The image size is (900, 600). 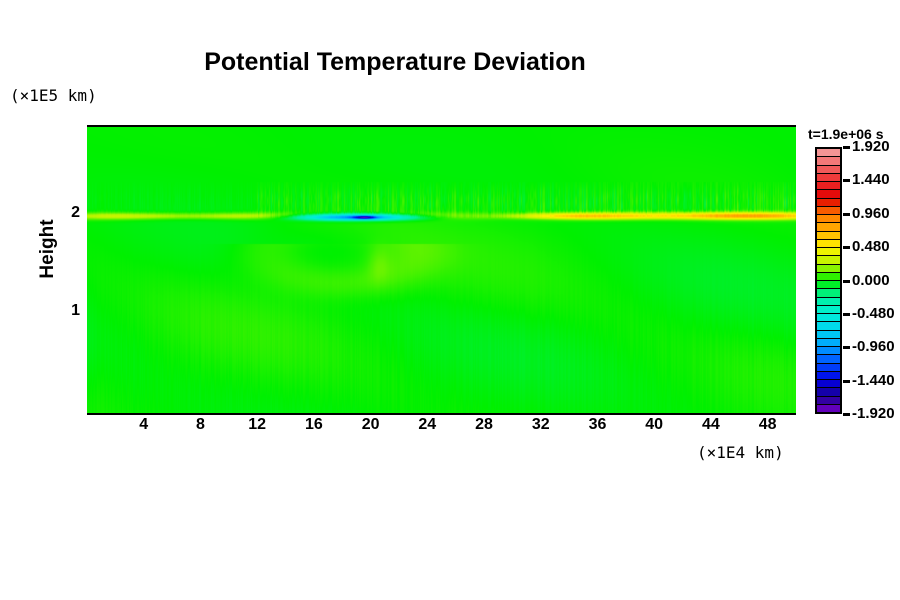 I want to click on colorbar-tick-label: 0.960, so click(x=871, y=213).